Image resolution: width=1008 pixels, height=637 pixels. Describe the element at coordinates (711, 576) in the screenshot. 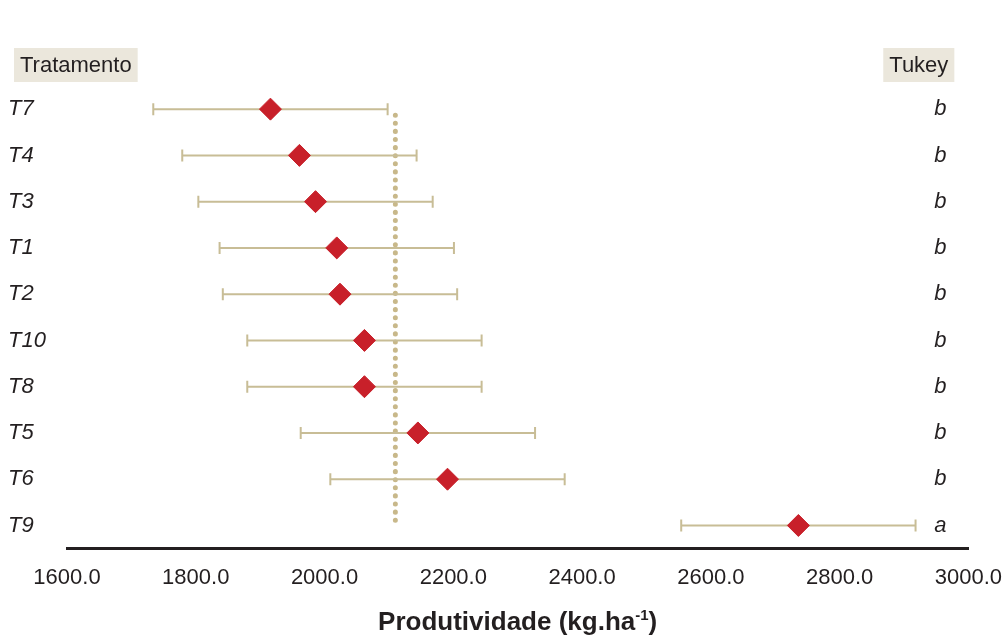

I see `x-tick-label: 2600.0` at that location.